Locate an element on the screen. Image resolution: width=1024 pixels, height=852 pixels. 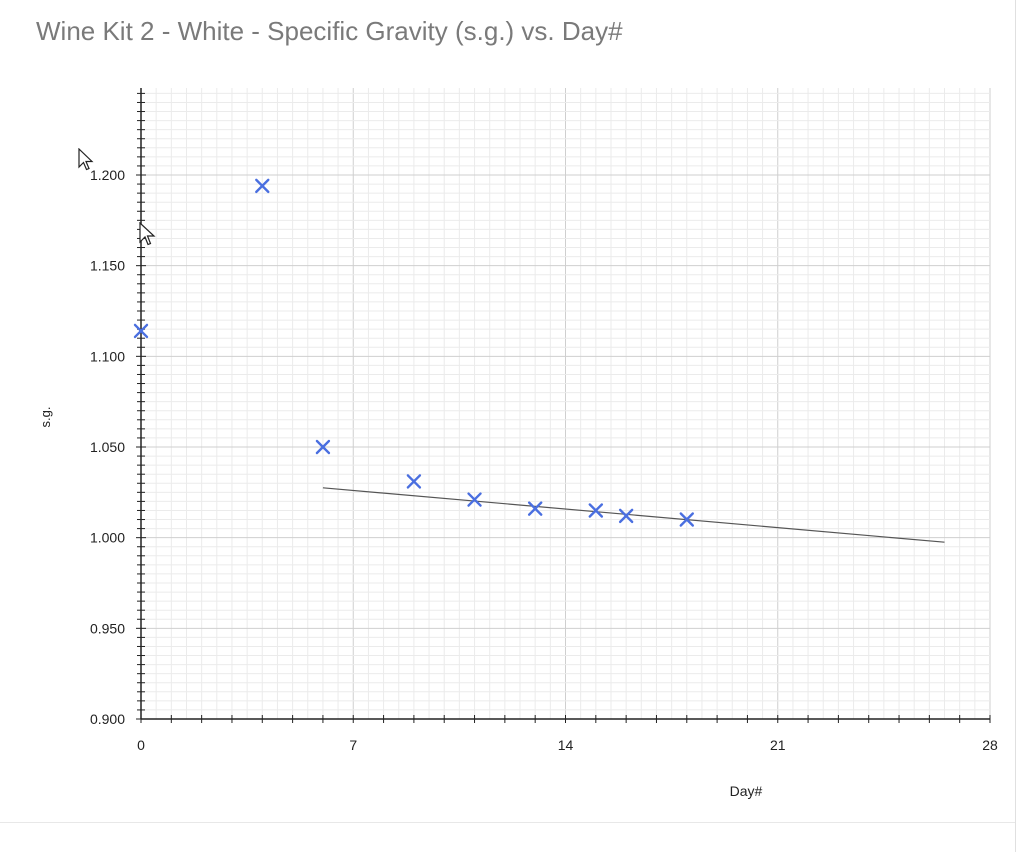
y-tick-label: 1.000 is located at coordinates (107, 538).